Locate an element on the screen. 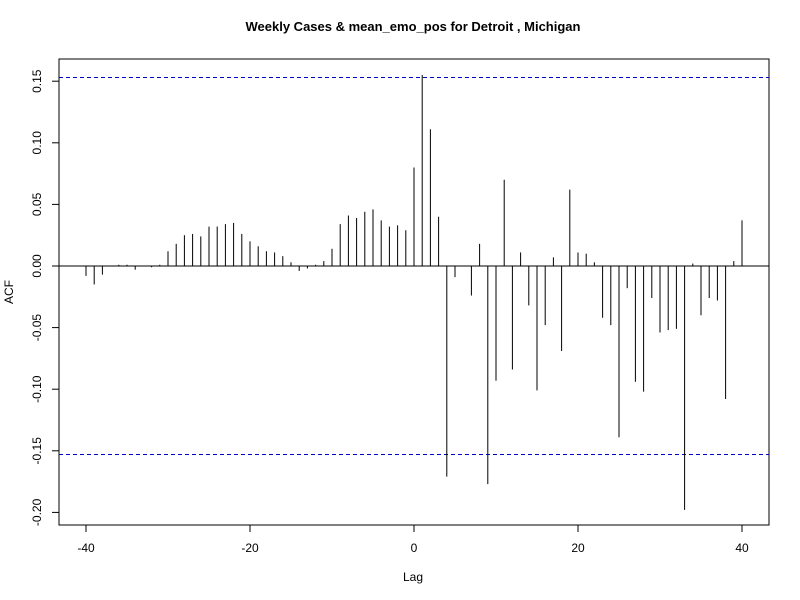 This screenshot has width=800, height=600. y-tick-label: 0.10 is located at coordinates (37, 143).